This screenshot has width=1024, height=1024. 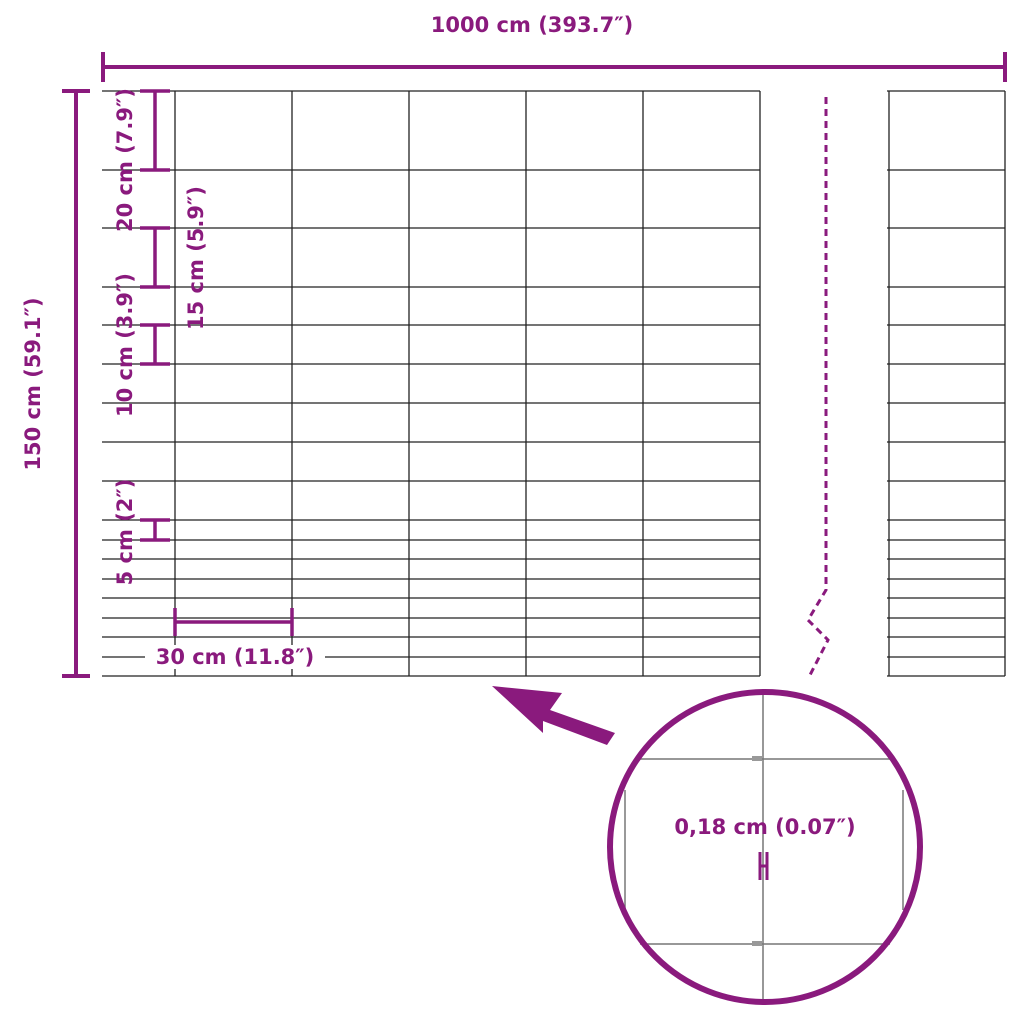 I want to click on spacing-20-label: 20 cm (7.9″), so click(x=125, y=160).